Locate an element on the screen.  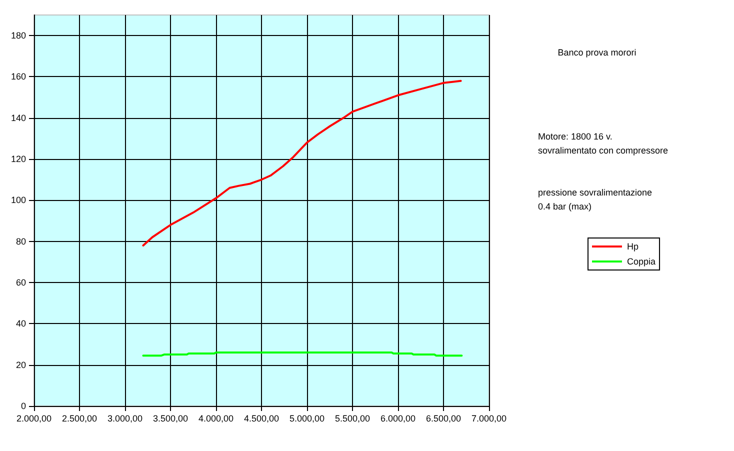
y-tick-label: 20 is located at coordinates (21, 365).